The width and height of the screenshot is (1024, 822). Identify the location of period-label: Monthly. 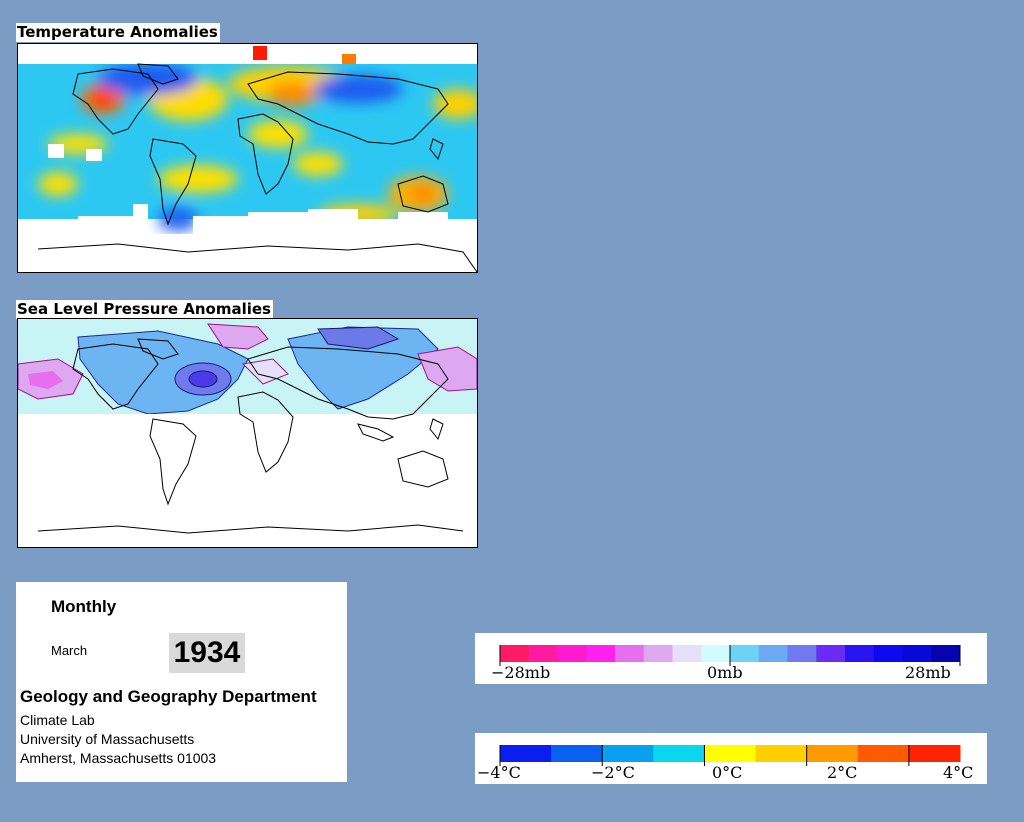
(84, 606).